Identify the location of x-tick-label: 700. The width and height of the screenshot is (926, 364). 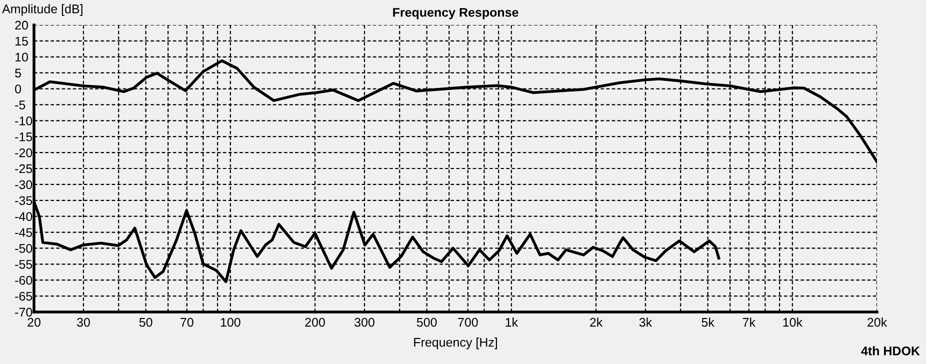
(468, 322).